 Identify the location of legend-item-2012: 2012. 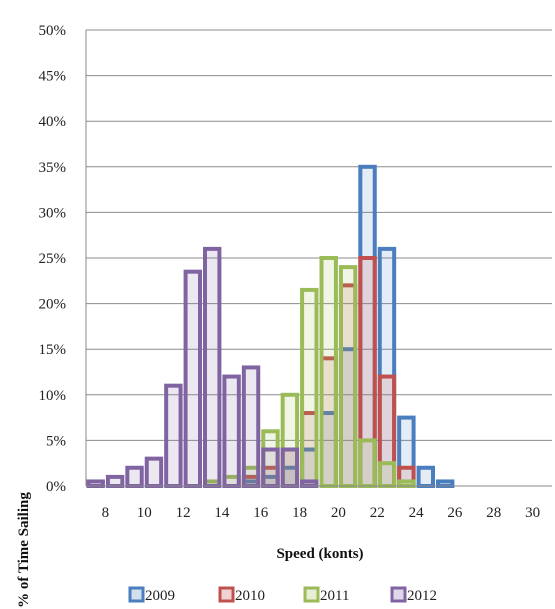
(413, 595).